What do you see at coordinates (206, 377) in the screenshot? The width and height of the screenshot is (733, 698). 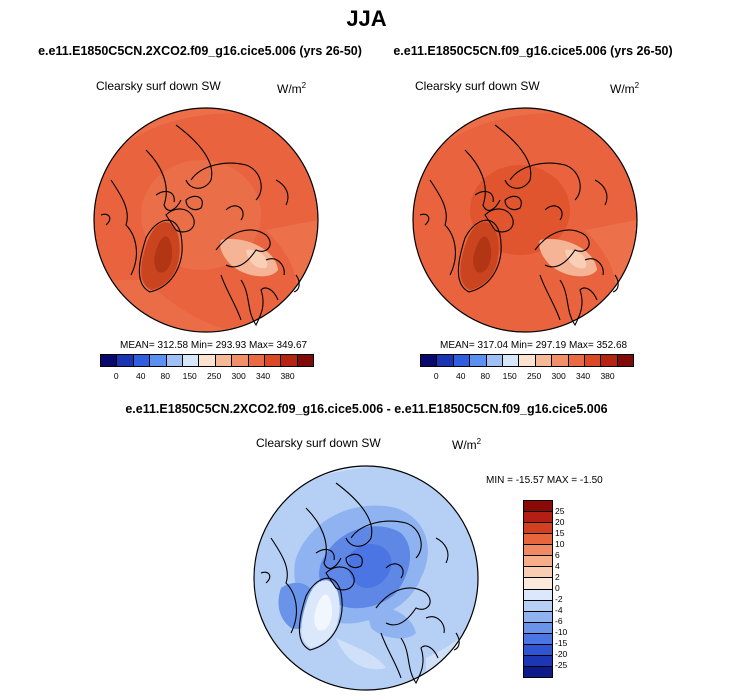 I see `panel1-colorbar-ticks: 0 40 80 150 250 300 340 380` at bounding box center [206, 377].